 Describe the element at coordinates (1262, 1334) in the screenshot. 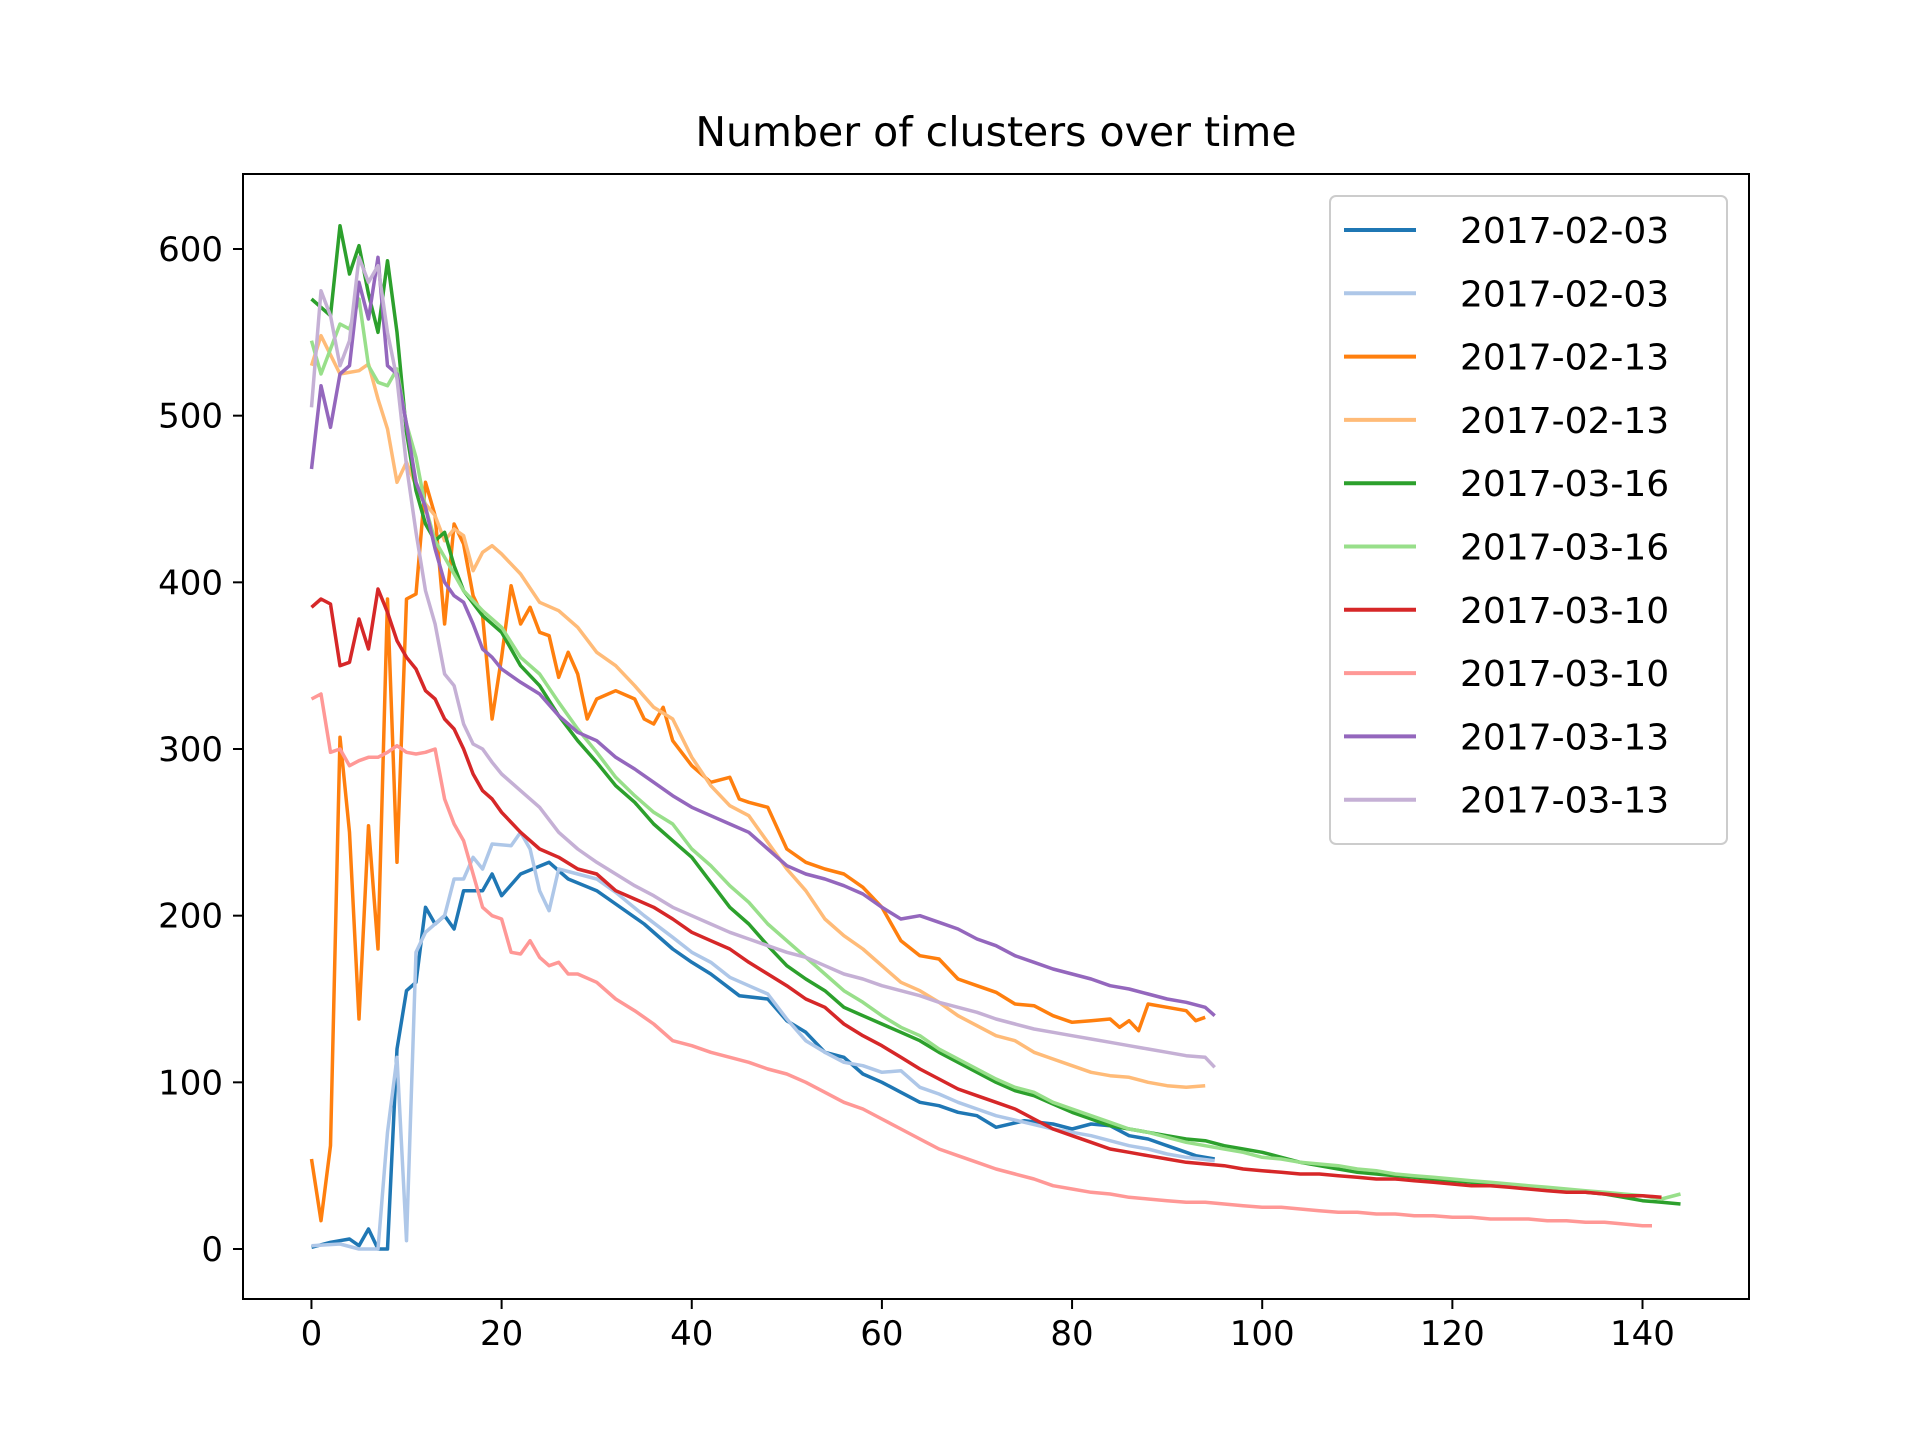

I see `x-tick-label: 100` at that location.